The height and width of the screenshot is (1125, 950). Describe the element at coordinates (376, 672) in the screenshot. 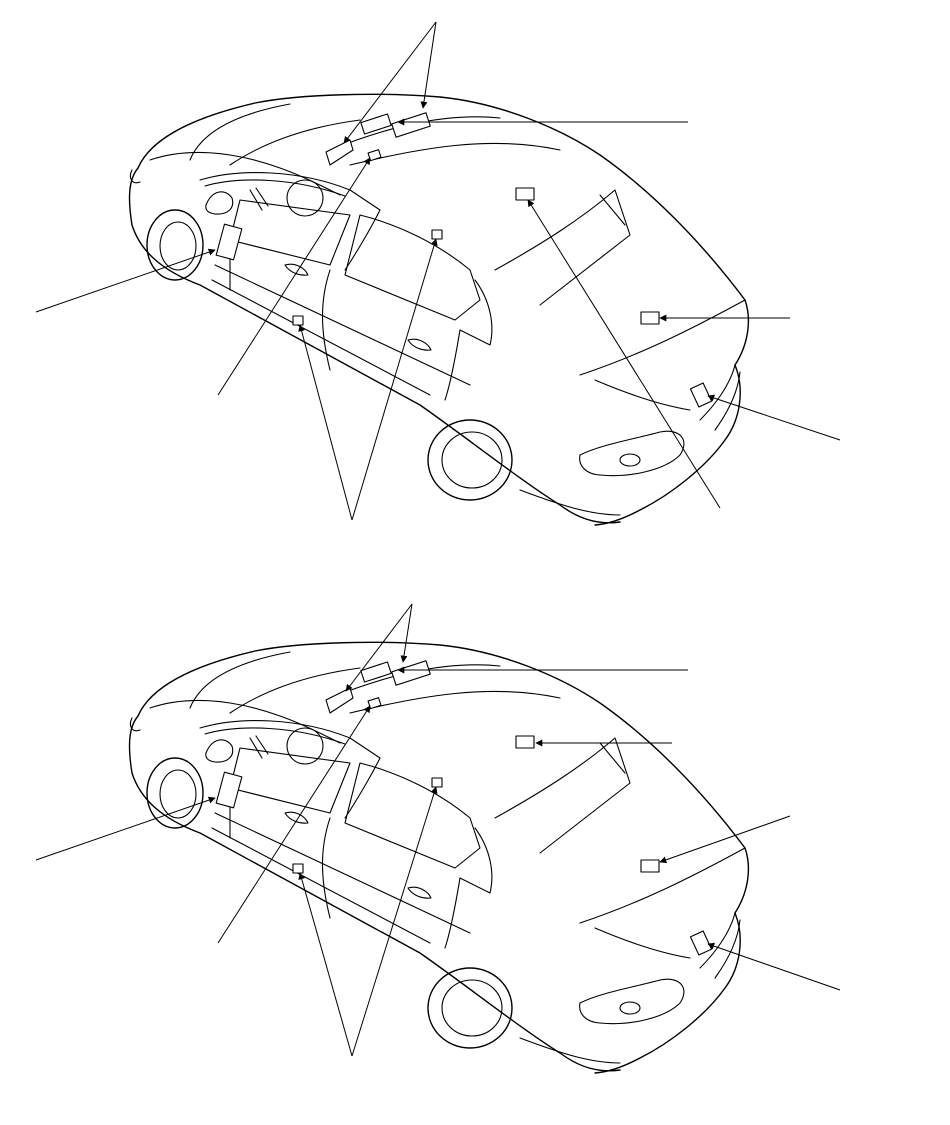

I see `lower-overhead-module` at that location.